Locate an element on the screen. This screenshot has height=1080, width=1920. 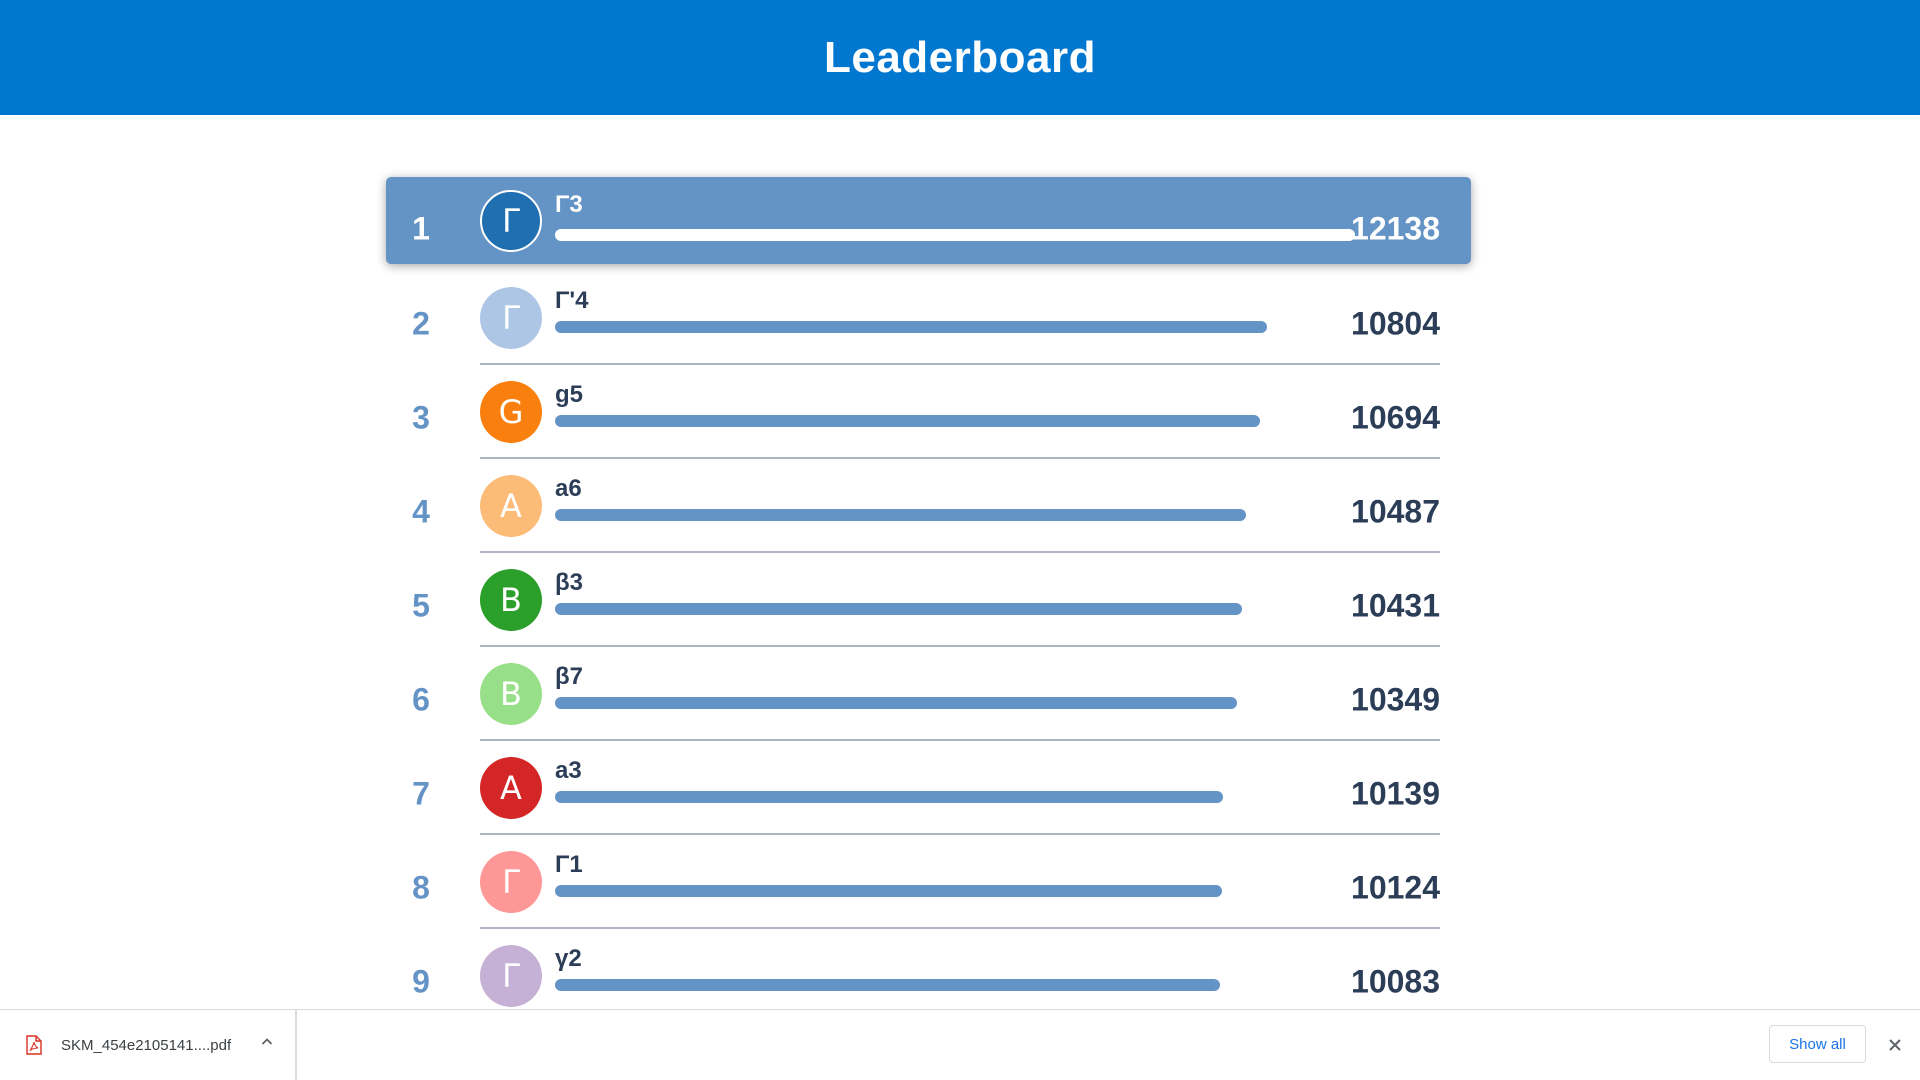
download-file-name: SKM_454e2105141....pdf is located at coordinates (146, 1045).